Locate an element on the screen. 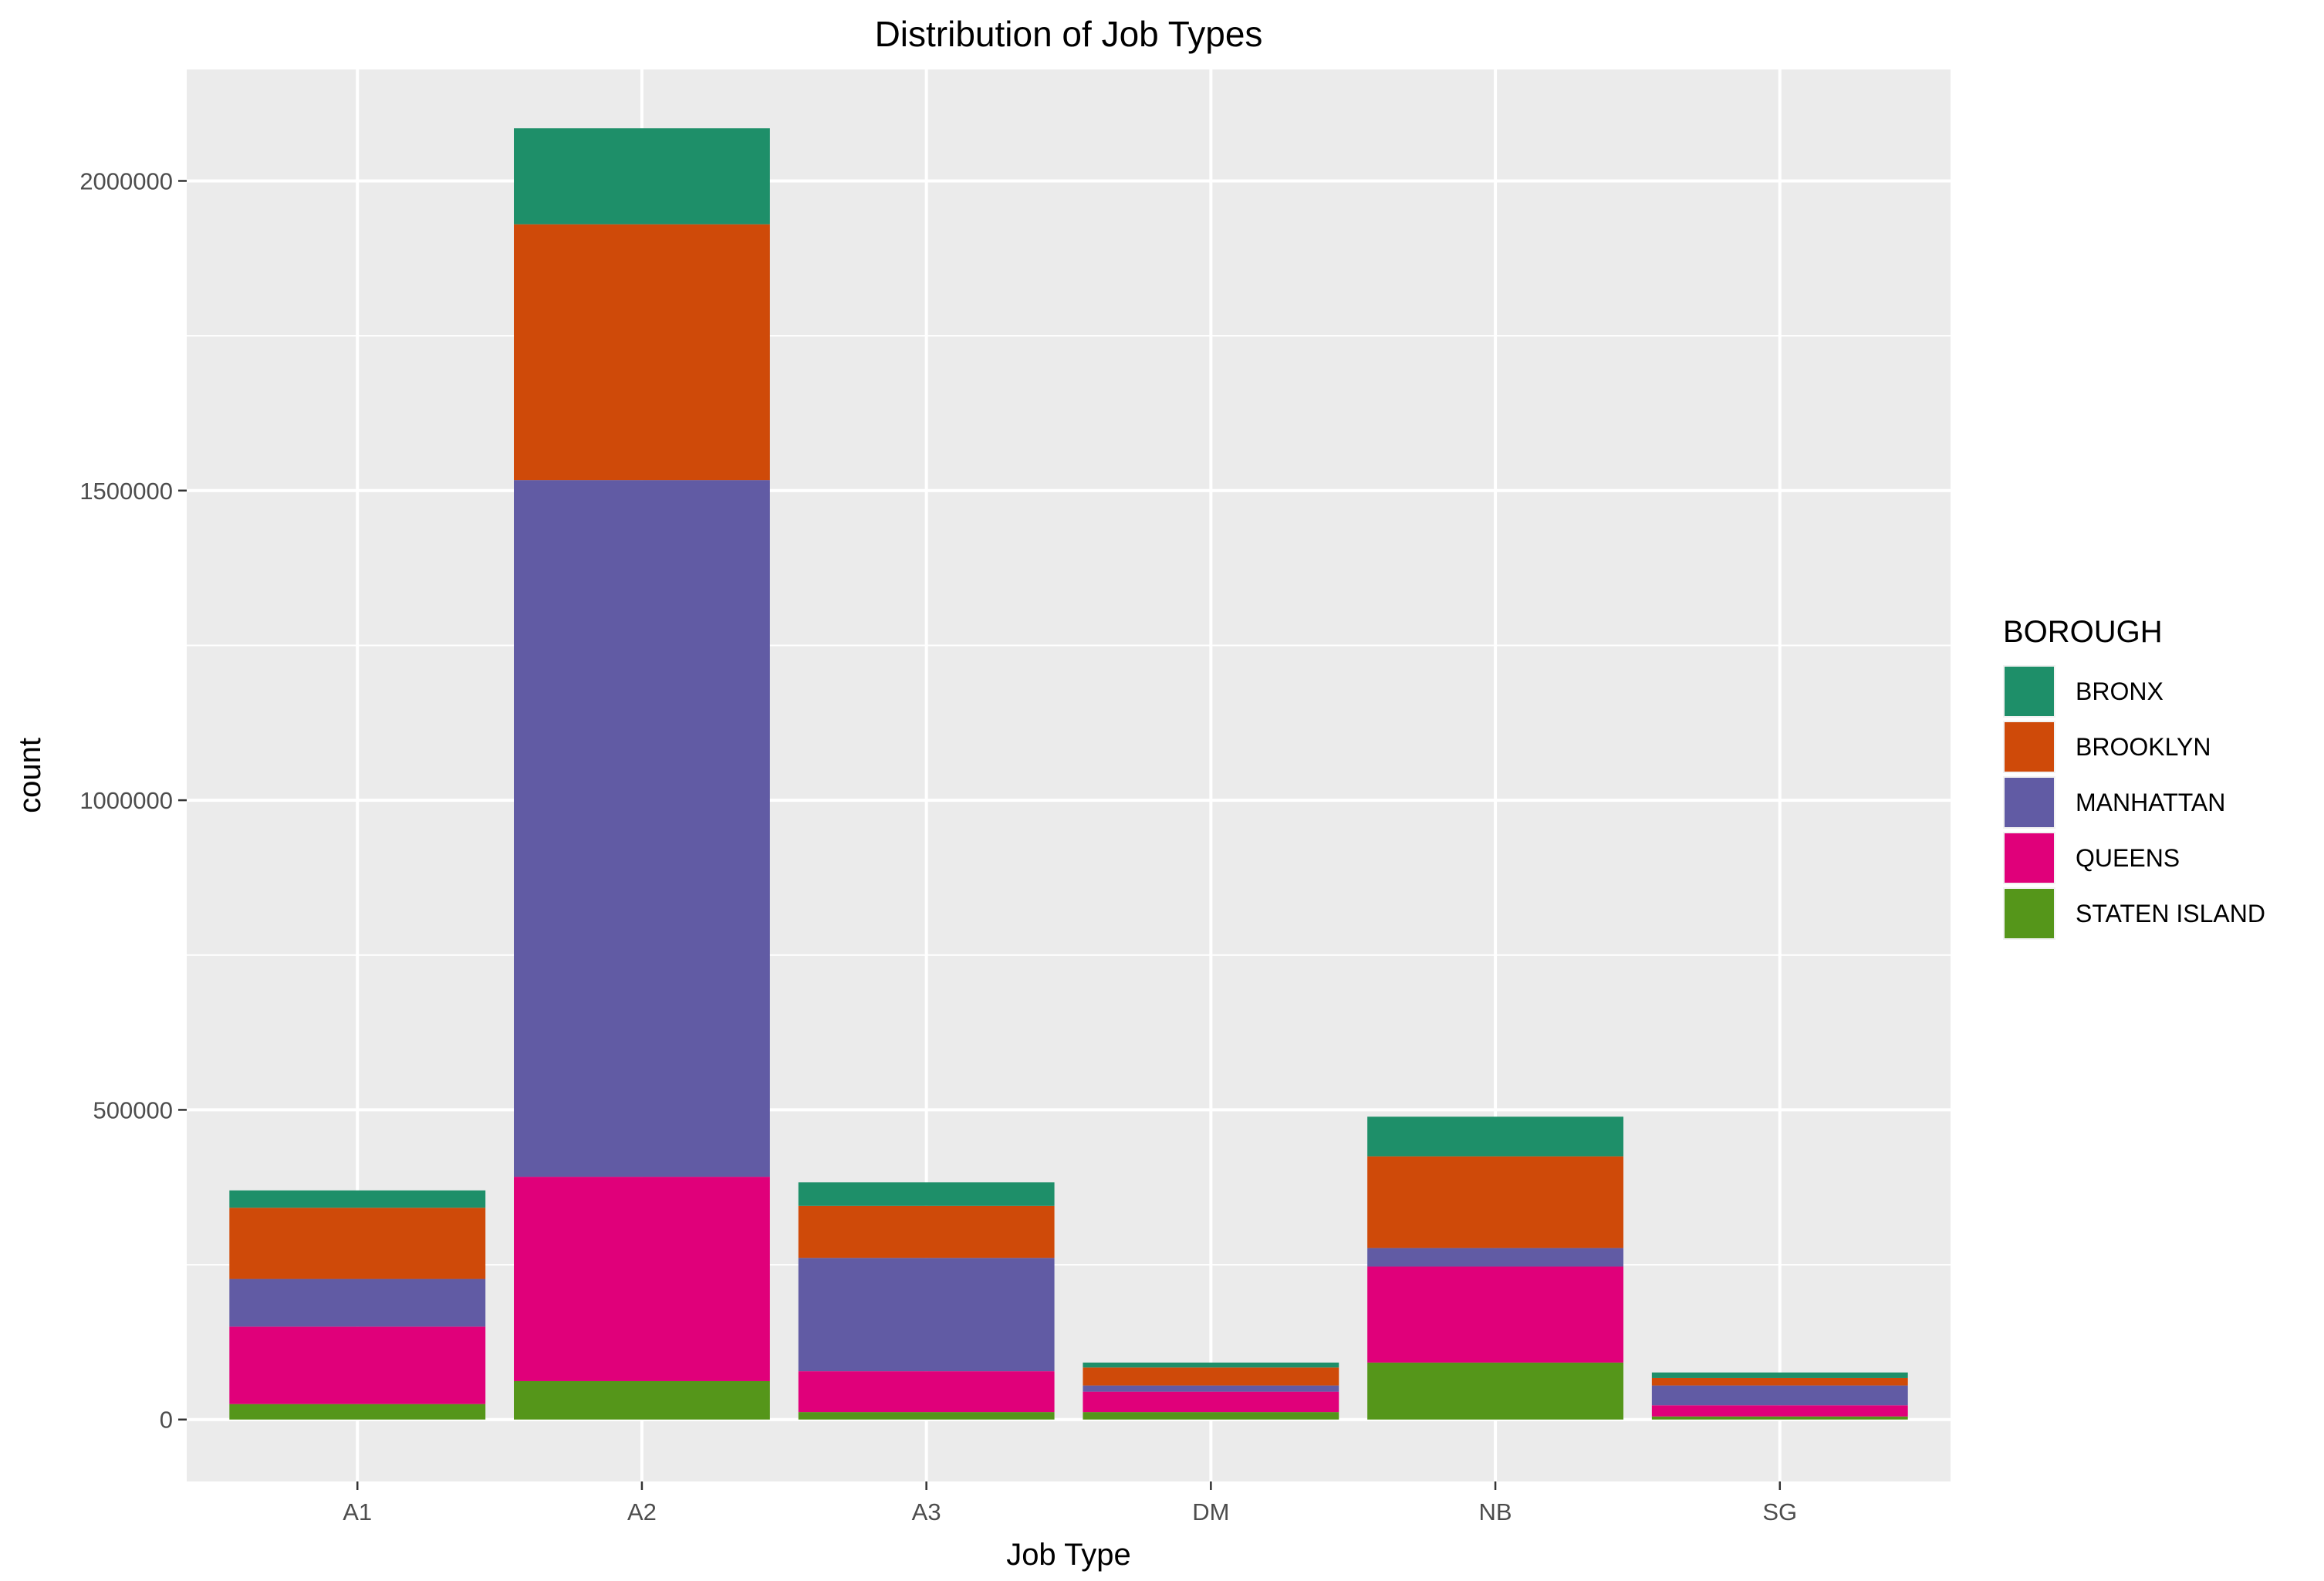 The image size is (2324, 1581). bar-DM-staten-island is located at coordinates (1211, 1416).